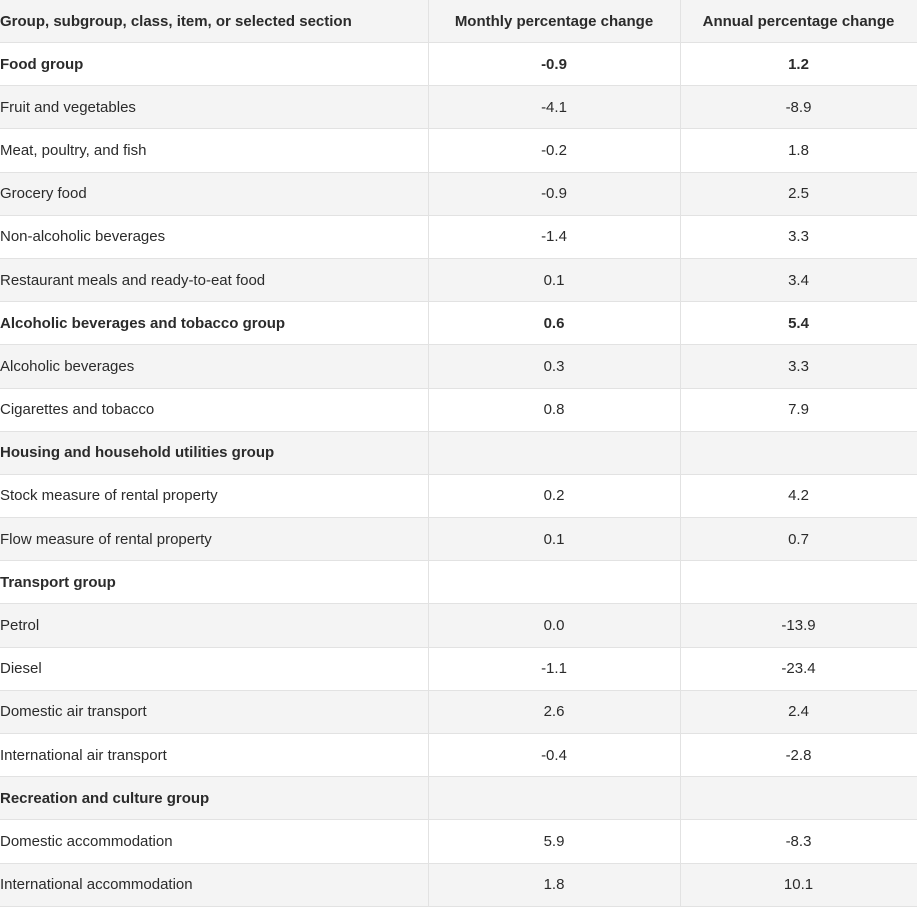 This screenshot has height=907, width=917. I want to click on annual-value: 1.8, so click(798, 150).